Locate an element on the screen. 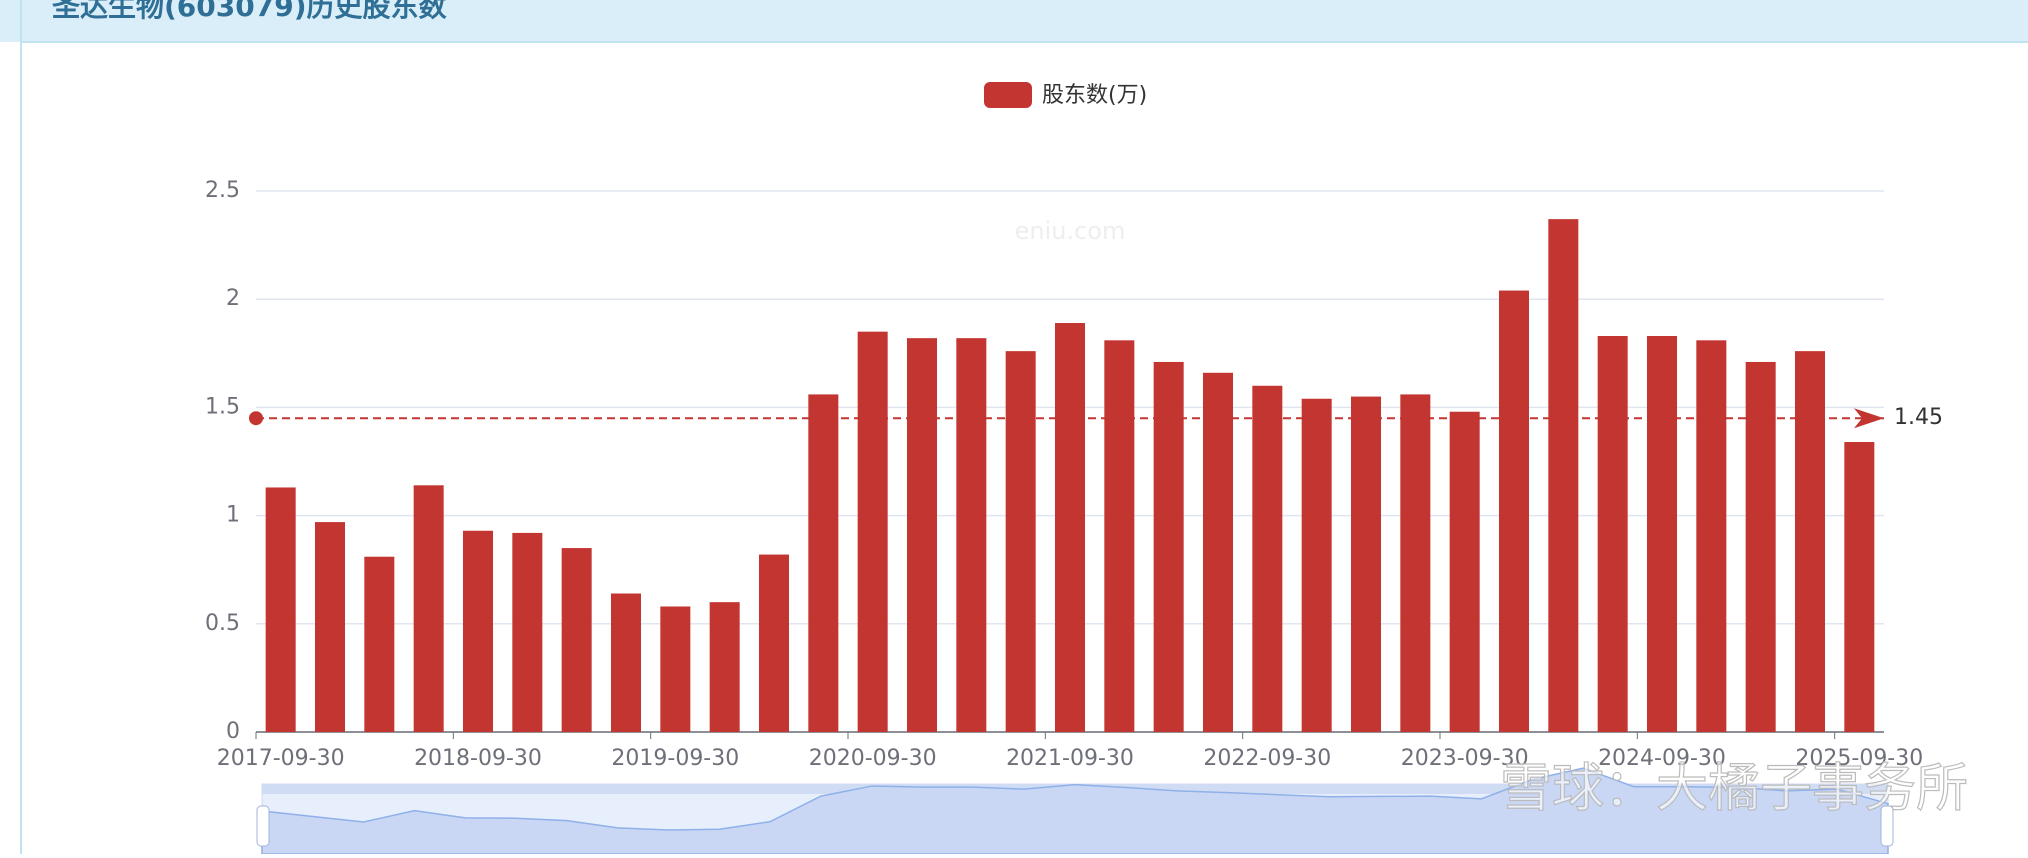 This screenshot has height=858, width=2028. x-tick-label: 2024-09-30 is located at coordinates (1662, 758).